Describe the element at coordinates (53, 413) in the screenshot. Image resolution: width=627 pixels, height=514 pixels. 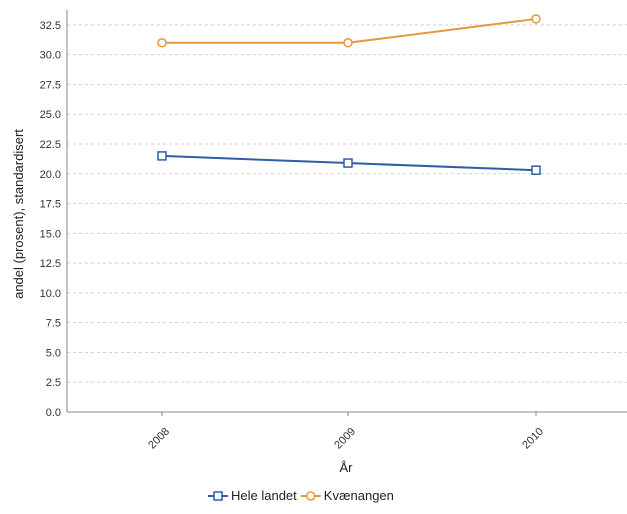
I see `y-tick-label: 0.0` at that location.